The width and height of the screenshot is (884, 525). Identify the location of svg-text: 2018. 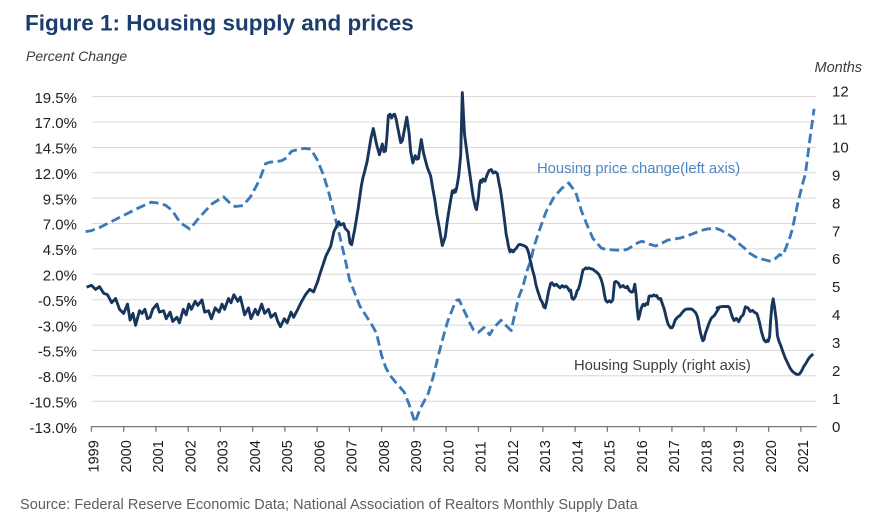
(707, 456).